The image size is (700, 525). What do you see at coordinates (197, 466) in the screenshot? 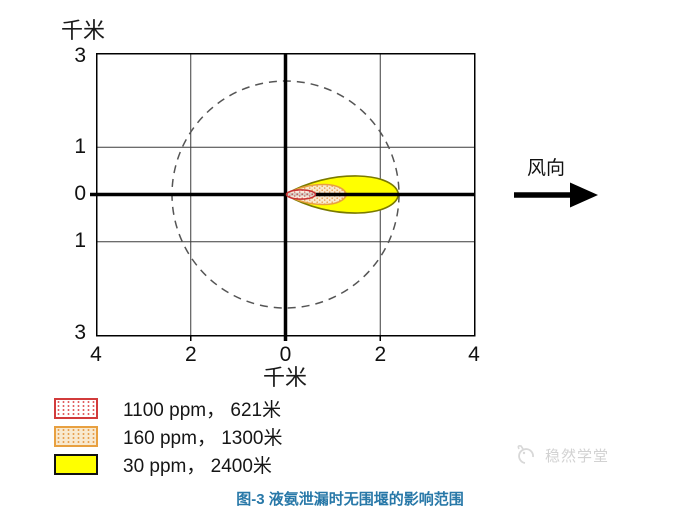
I see `legend-label-30ppm: 30 ppm， 2400米` at bounding box center [197, 466].